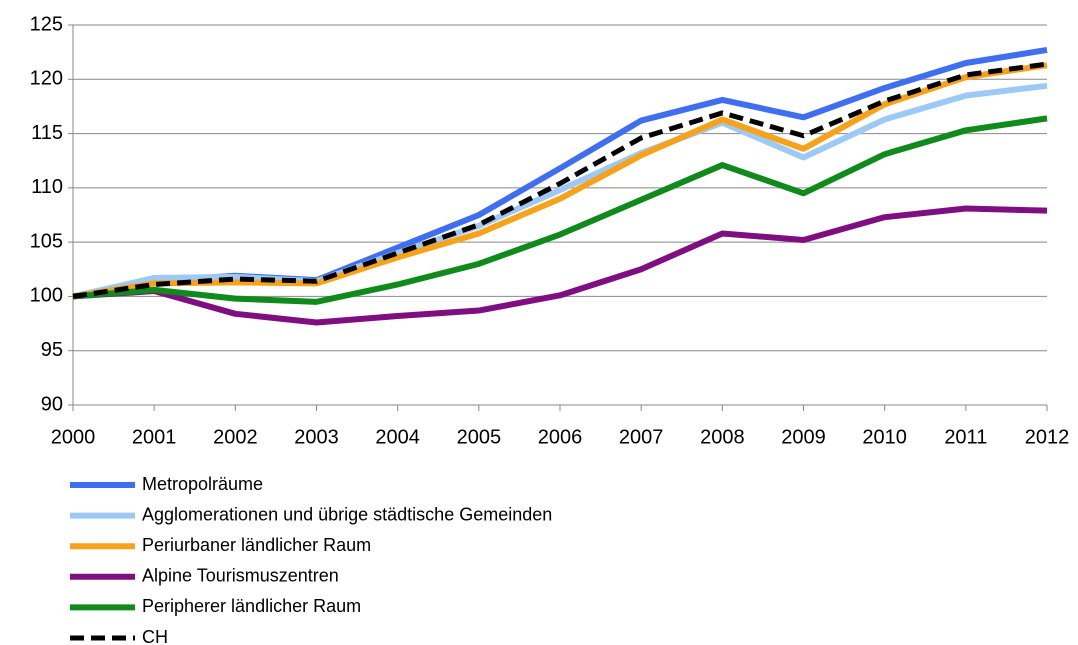 Image resolution: width=1078 pixels, height=645 pixels. Describe the element at coordinates (256, 545) in the screenshot. I see `legend-label: Periurbaner ländlicher Raum` at that location.